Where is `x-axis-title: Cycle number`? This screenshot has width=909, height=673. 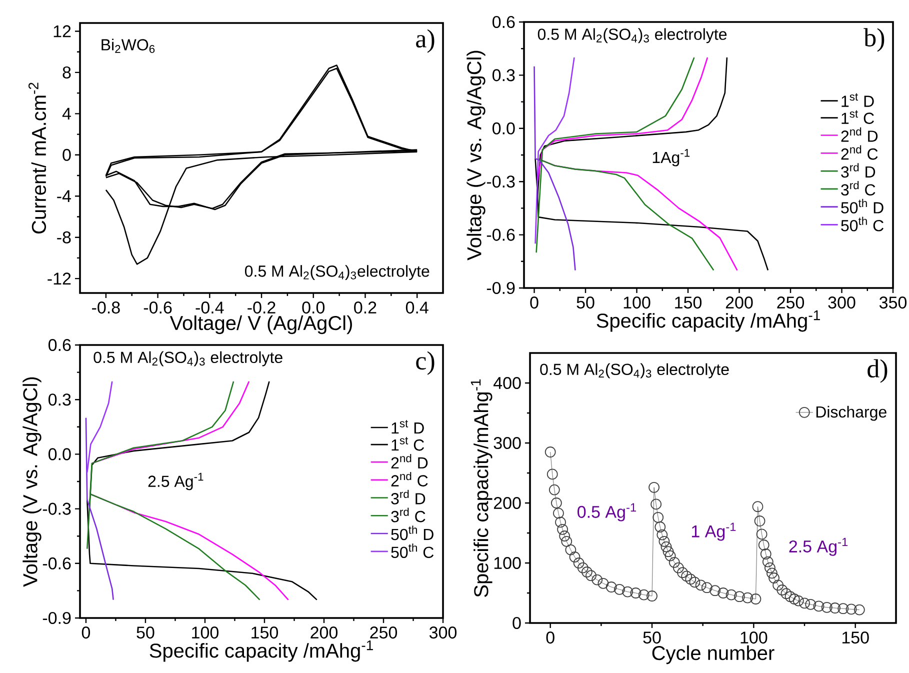
x-axis-title: Cycle number is located at coordinates (713, 654).